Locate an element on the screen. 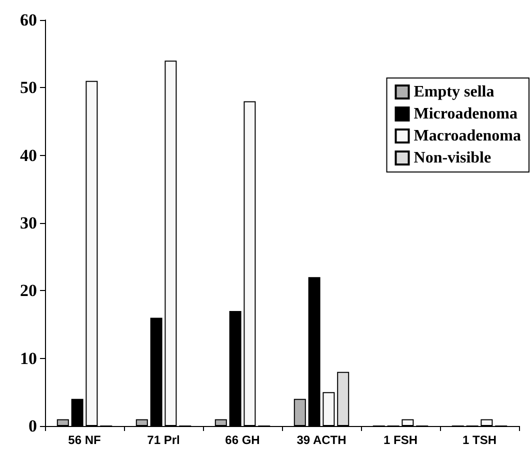 The width and height of the screenshot is (531, 451). y-tick-label: 10 is located at coordinates (28, 358).